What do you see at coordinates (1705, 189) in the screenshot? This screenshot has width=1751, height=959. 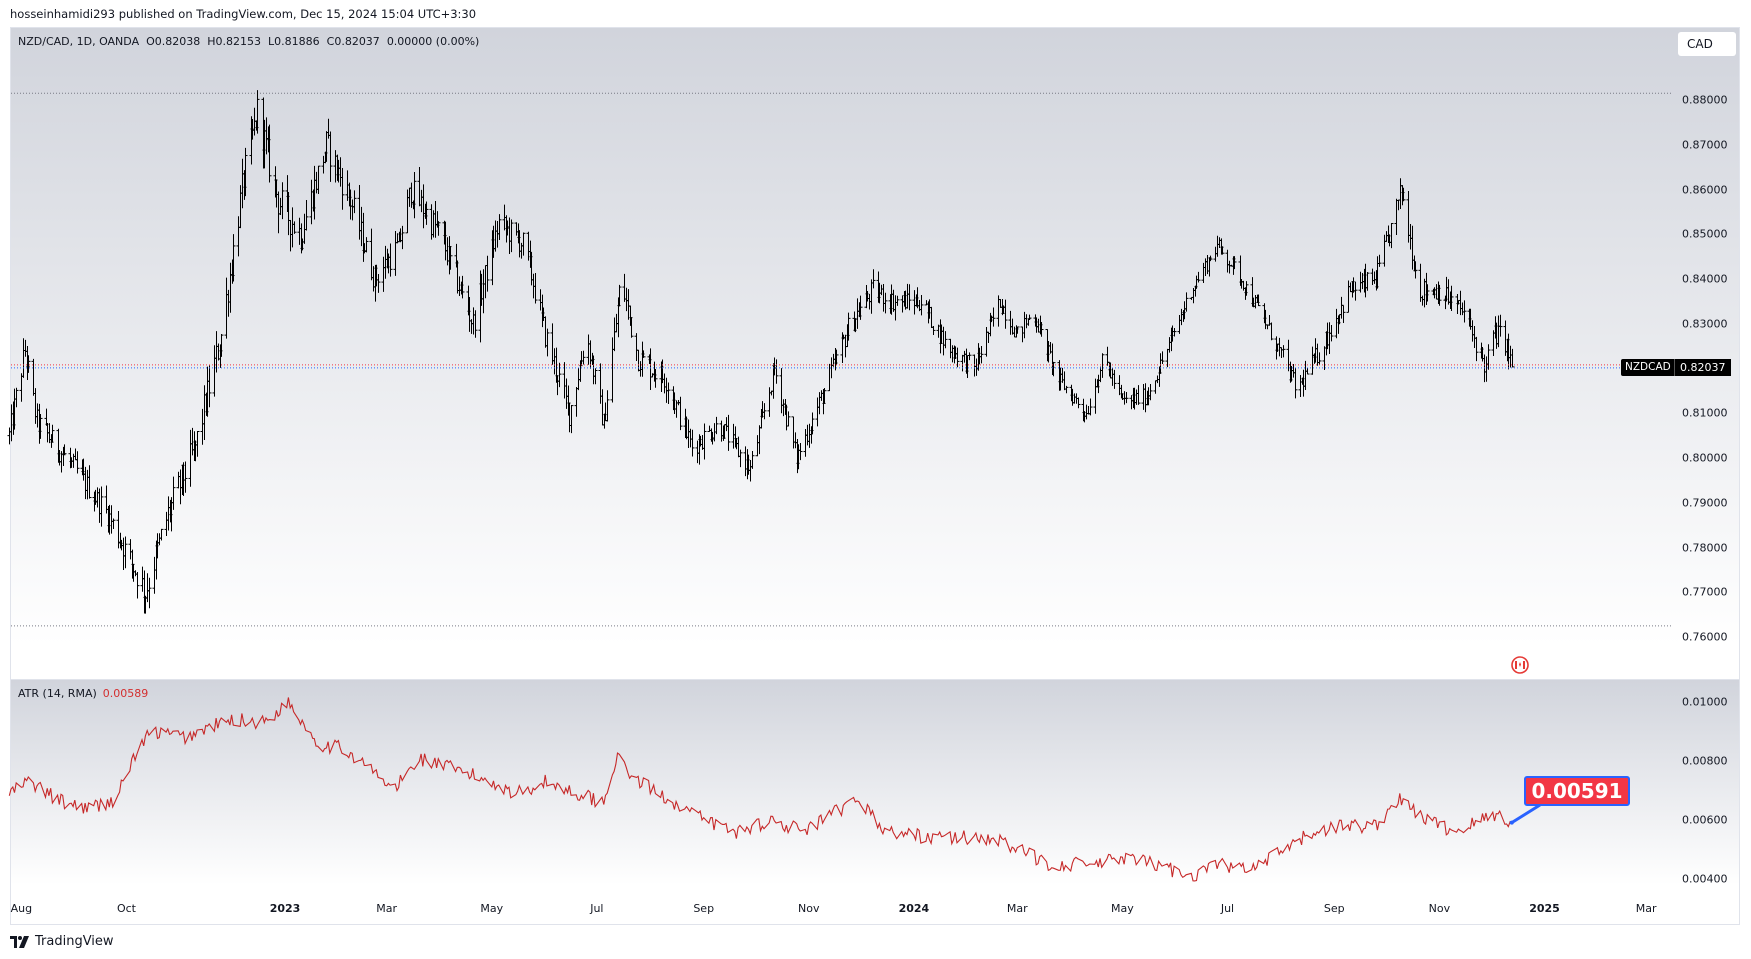 I see `price-axis-label: 0.86000` at bounding box center [1705, 189].